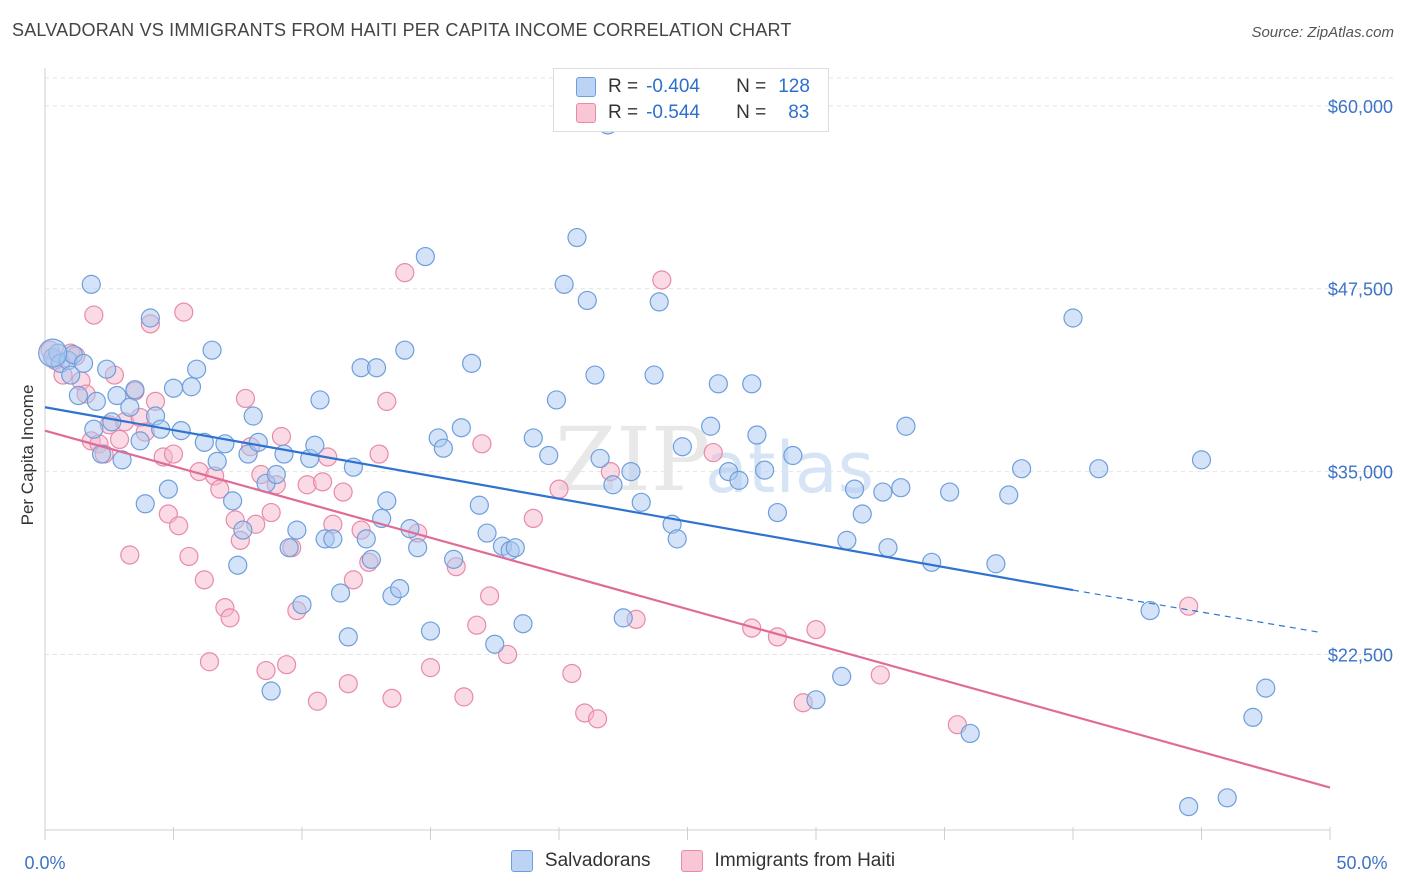 Image resolution: width=1406 pixels, height=892 pixels. What do you see at coordinates (1360, 655) in the screenshot?
I see `y-tick-label: $22,500` at bounding box center [1360, 655].